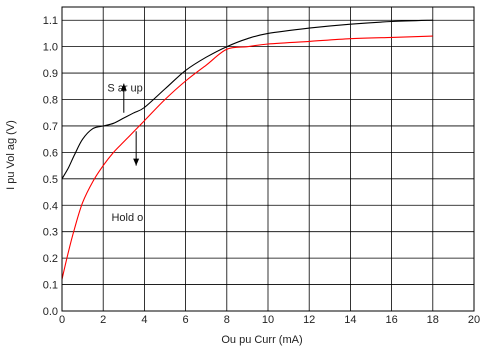 Image resolution: width=482 pixels, height=351 pixels. I want to click on y-tick-label: 0.6, so click(50, 153).